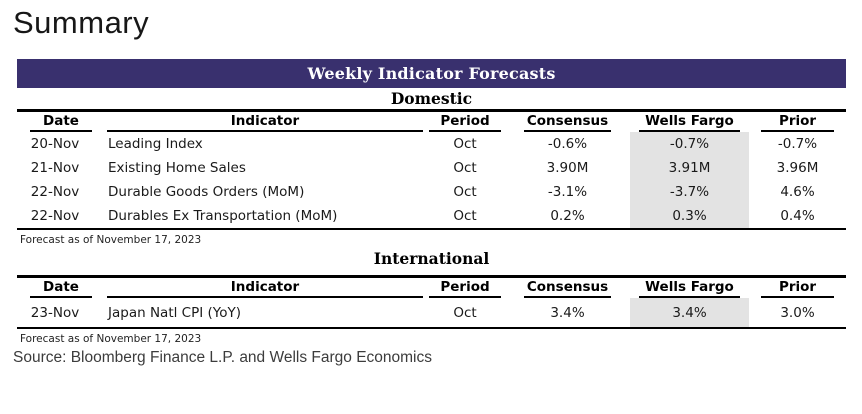 Image resolution: width=862 pixels, height=414 pixels. Describe the element at coordinates (567, 192) in the screenshot. I see `consensus-cell: -3.1%` at that location.